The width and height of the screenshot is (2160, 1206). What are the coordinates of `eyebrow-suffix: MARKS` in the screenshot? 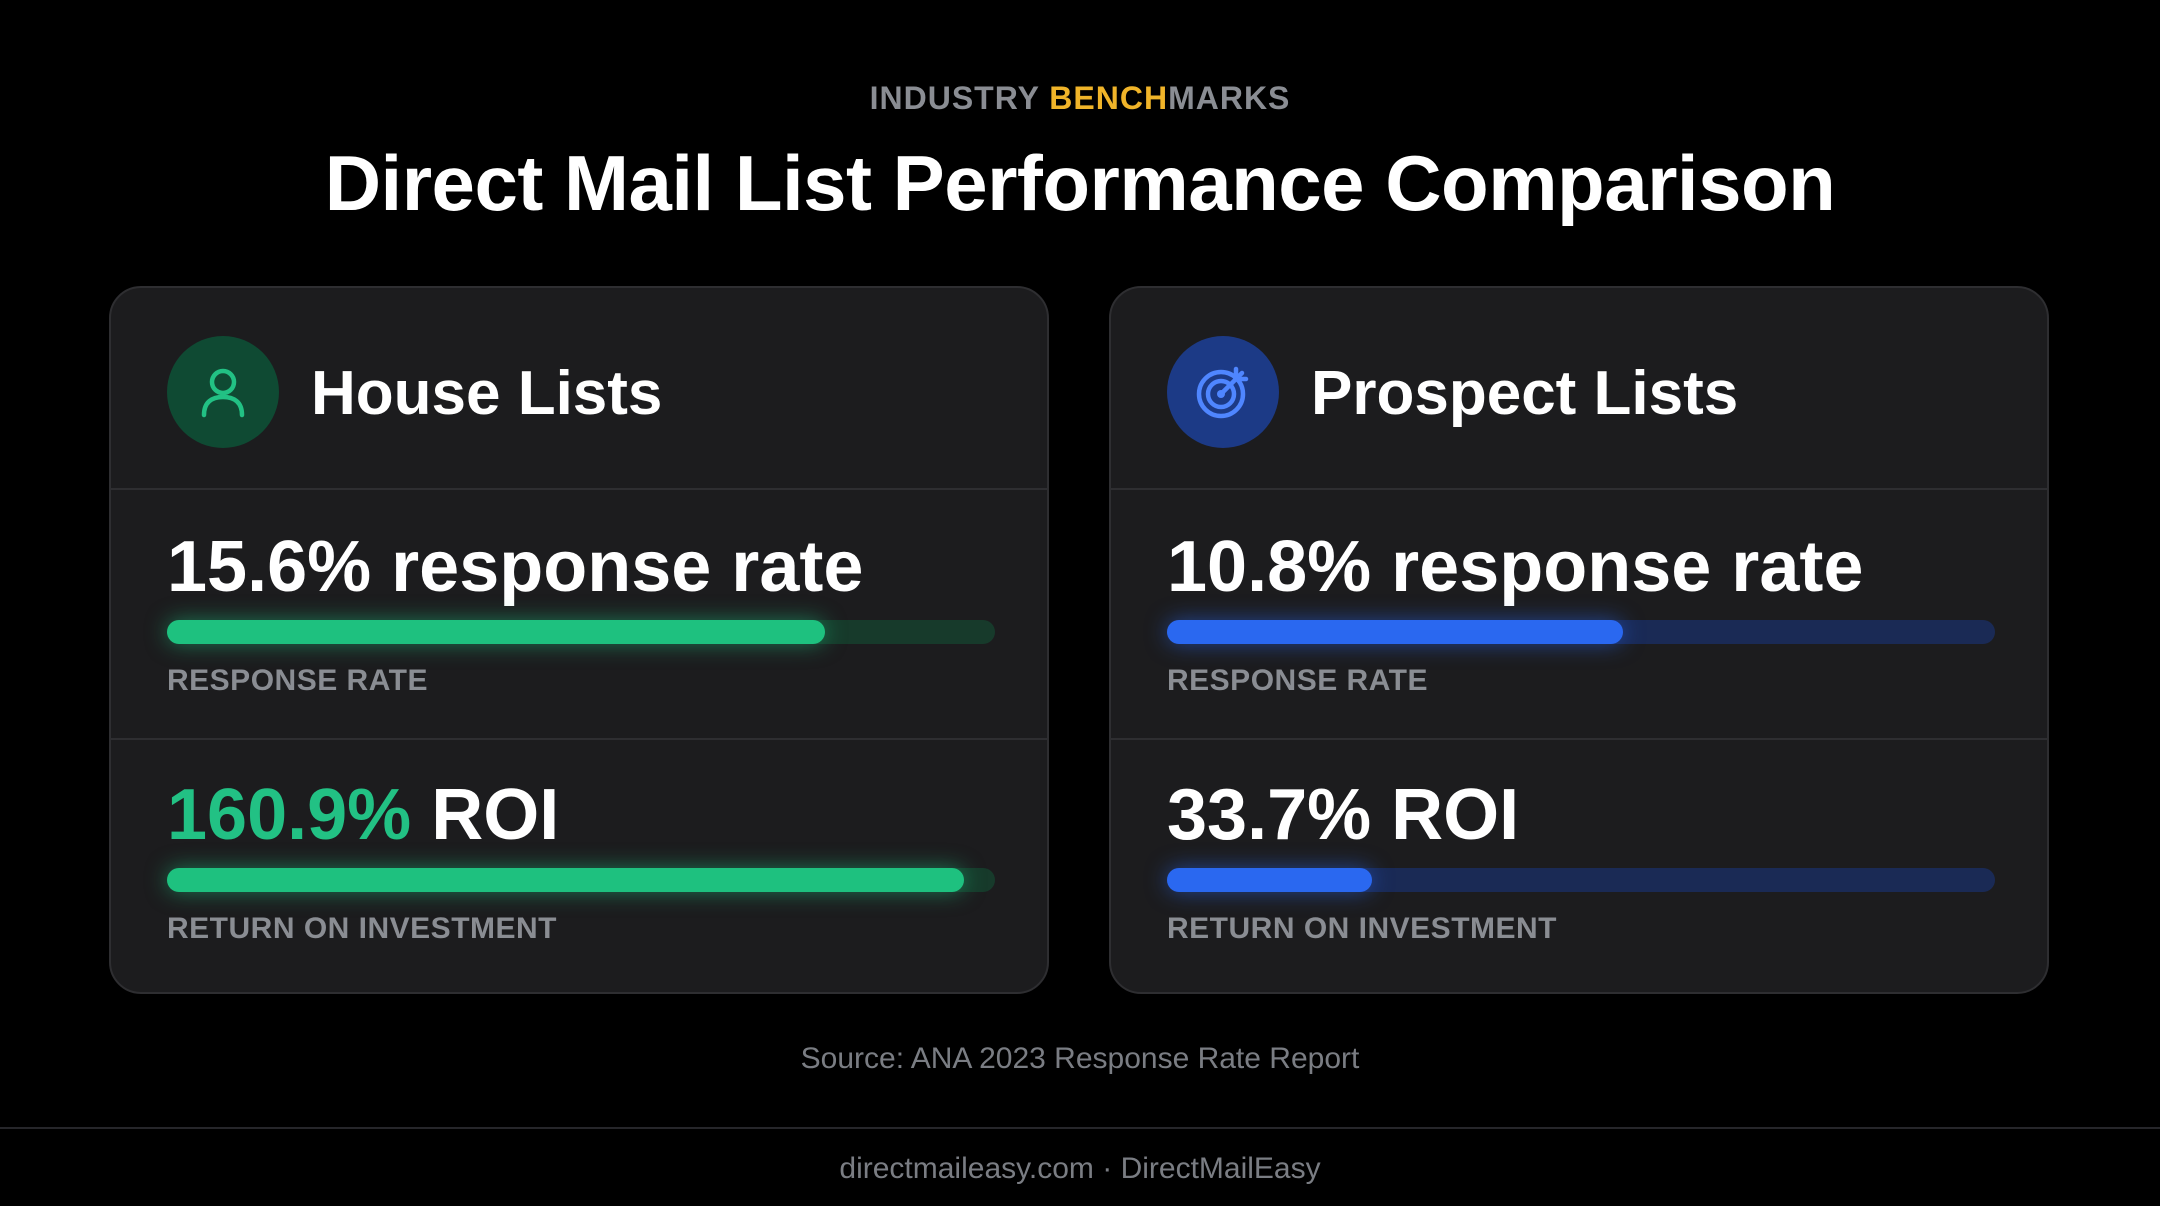 It's located at (1229, 98).